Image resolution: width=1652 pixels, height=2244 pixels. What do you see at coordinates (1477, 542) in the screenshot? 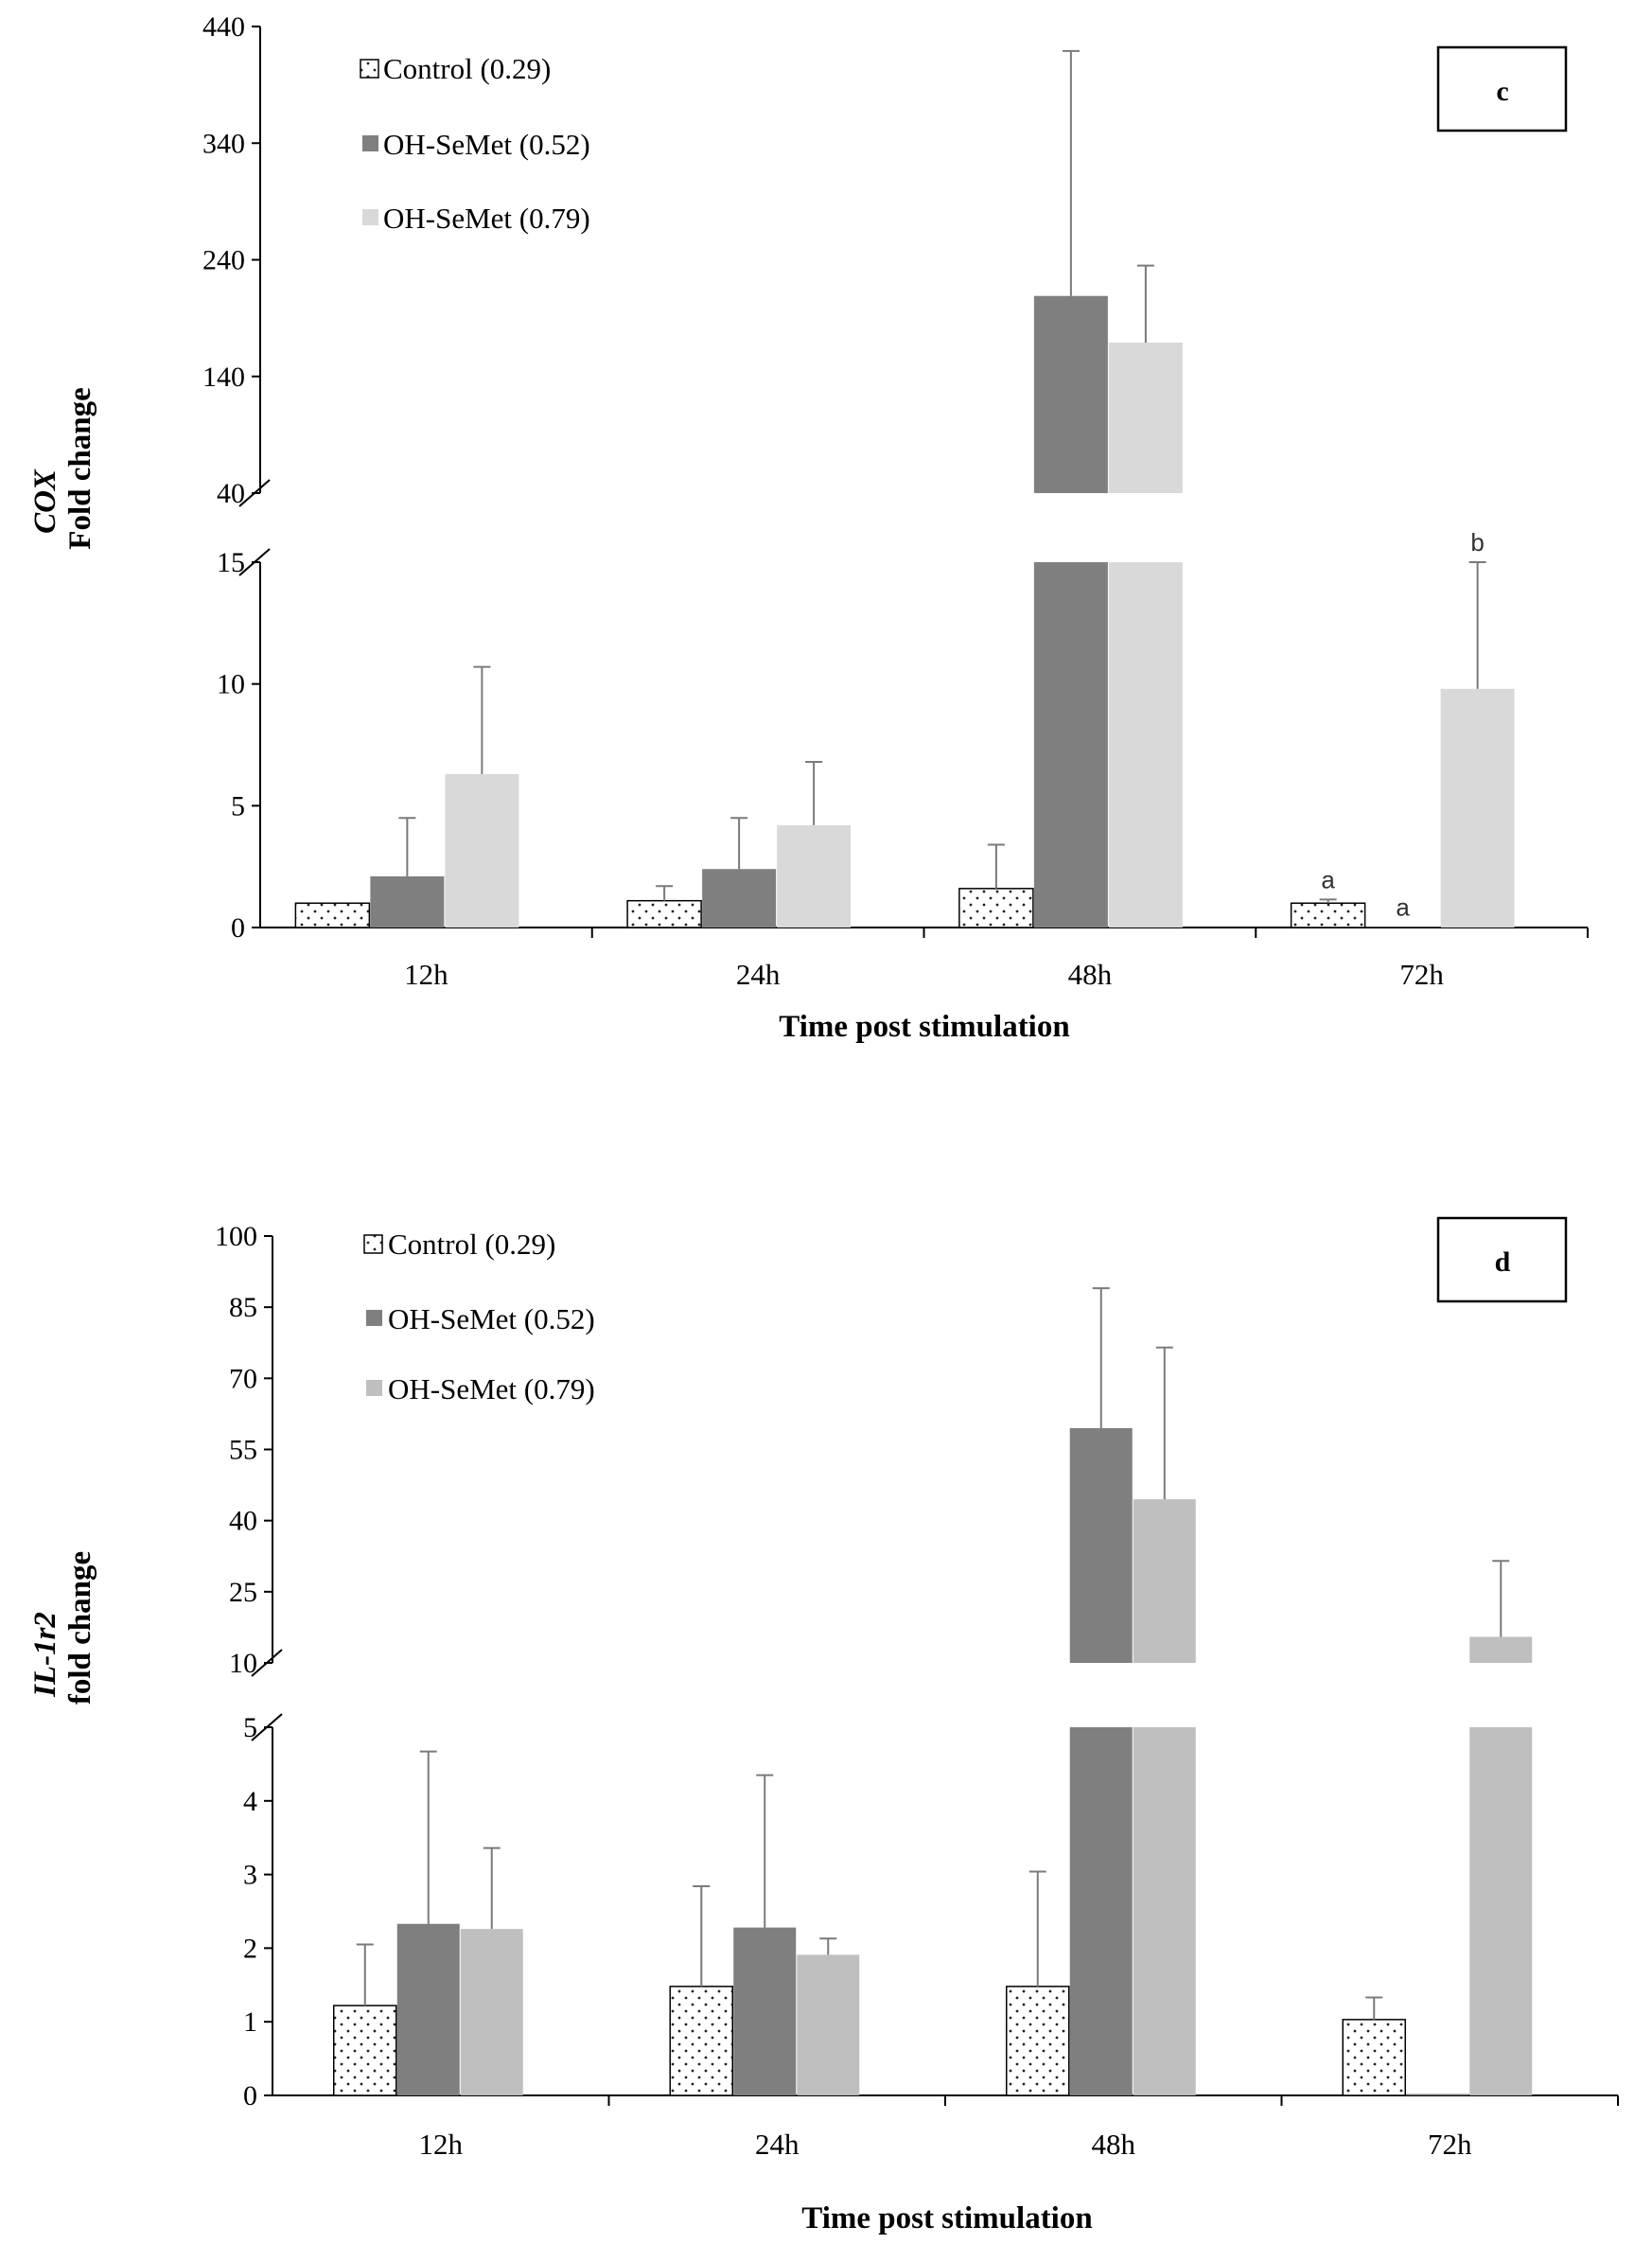
I see `c-significance-letter: b` at bounding box center [1477, 542].